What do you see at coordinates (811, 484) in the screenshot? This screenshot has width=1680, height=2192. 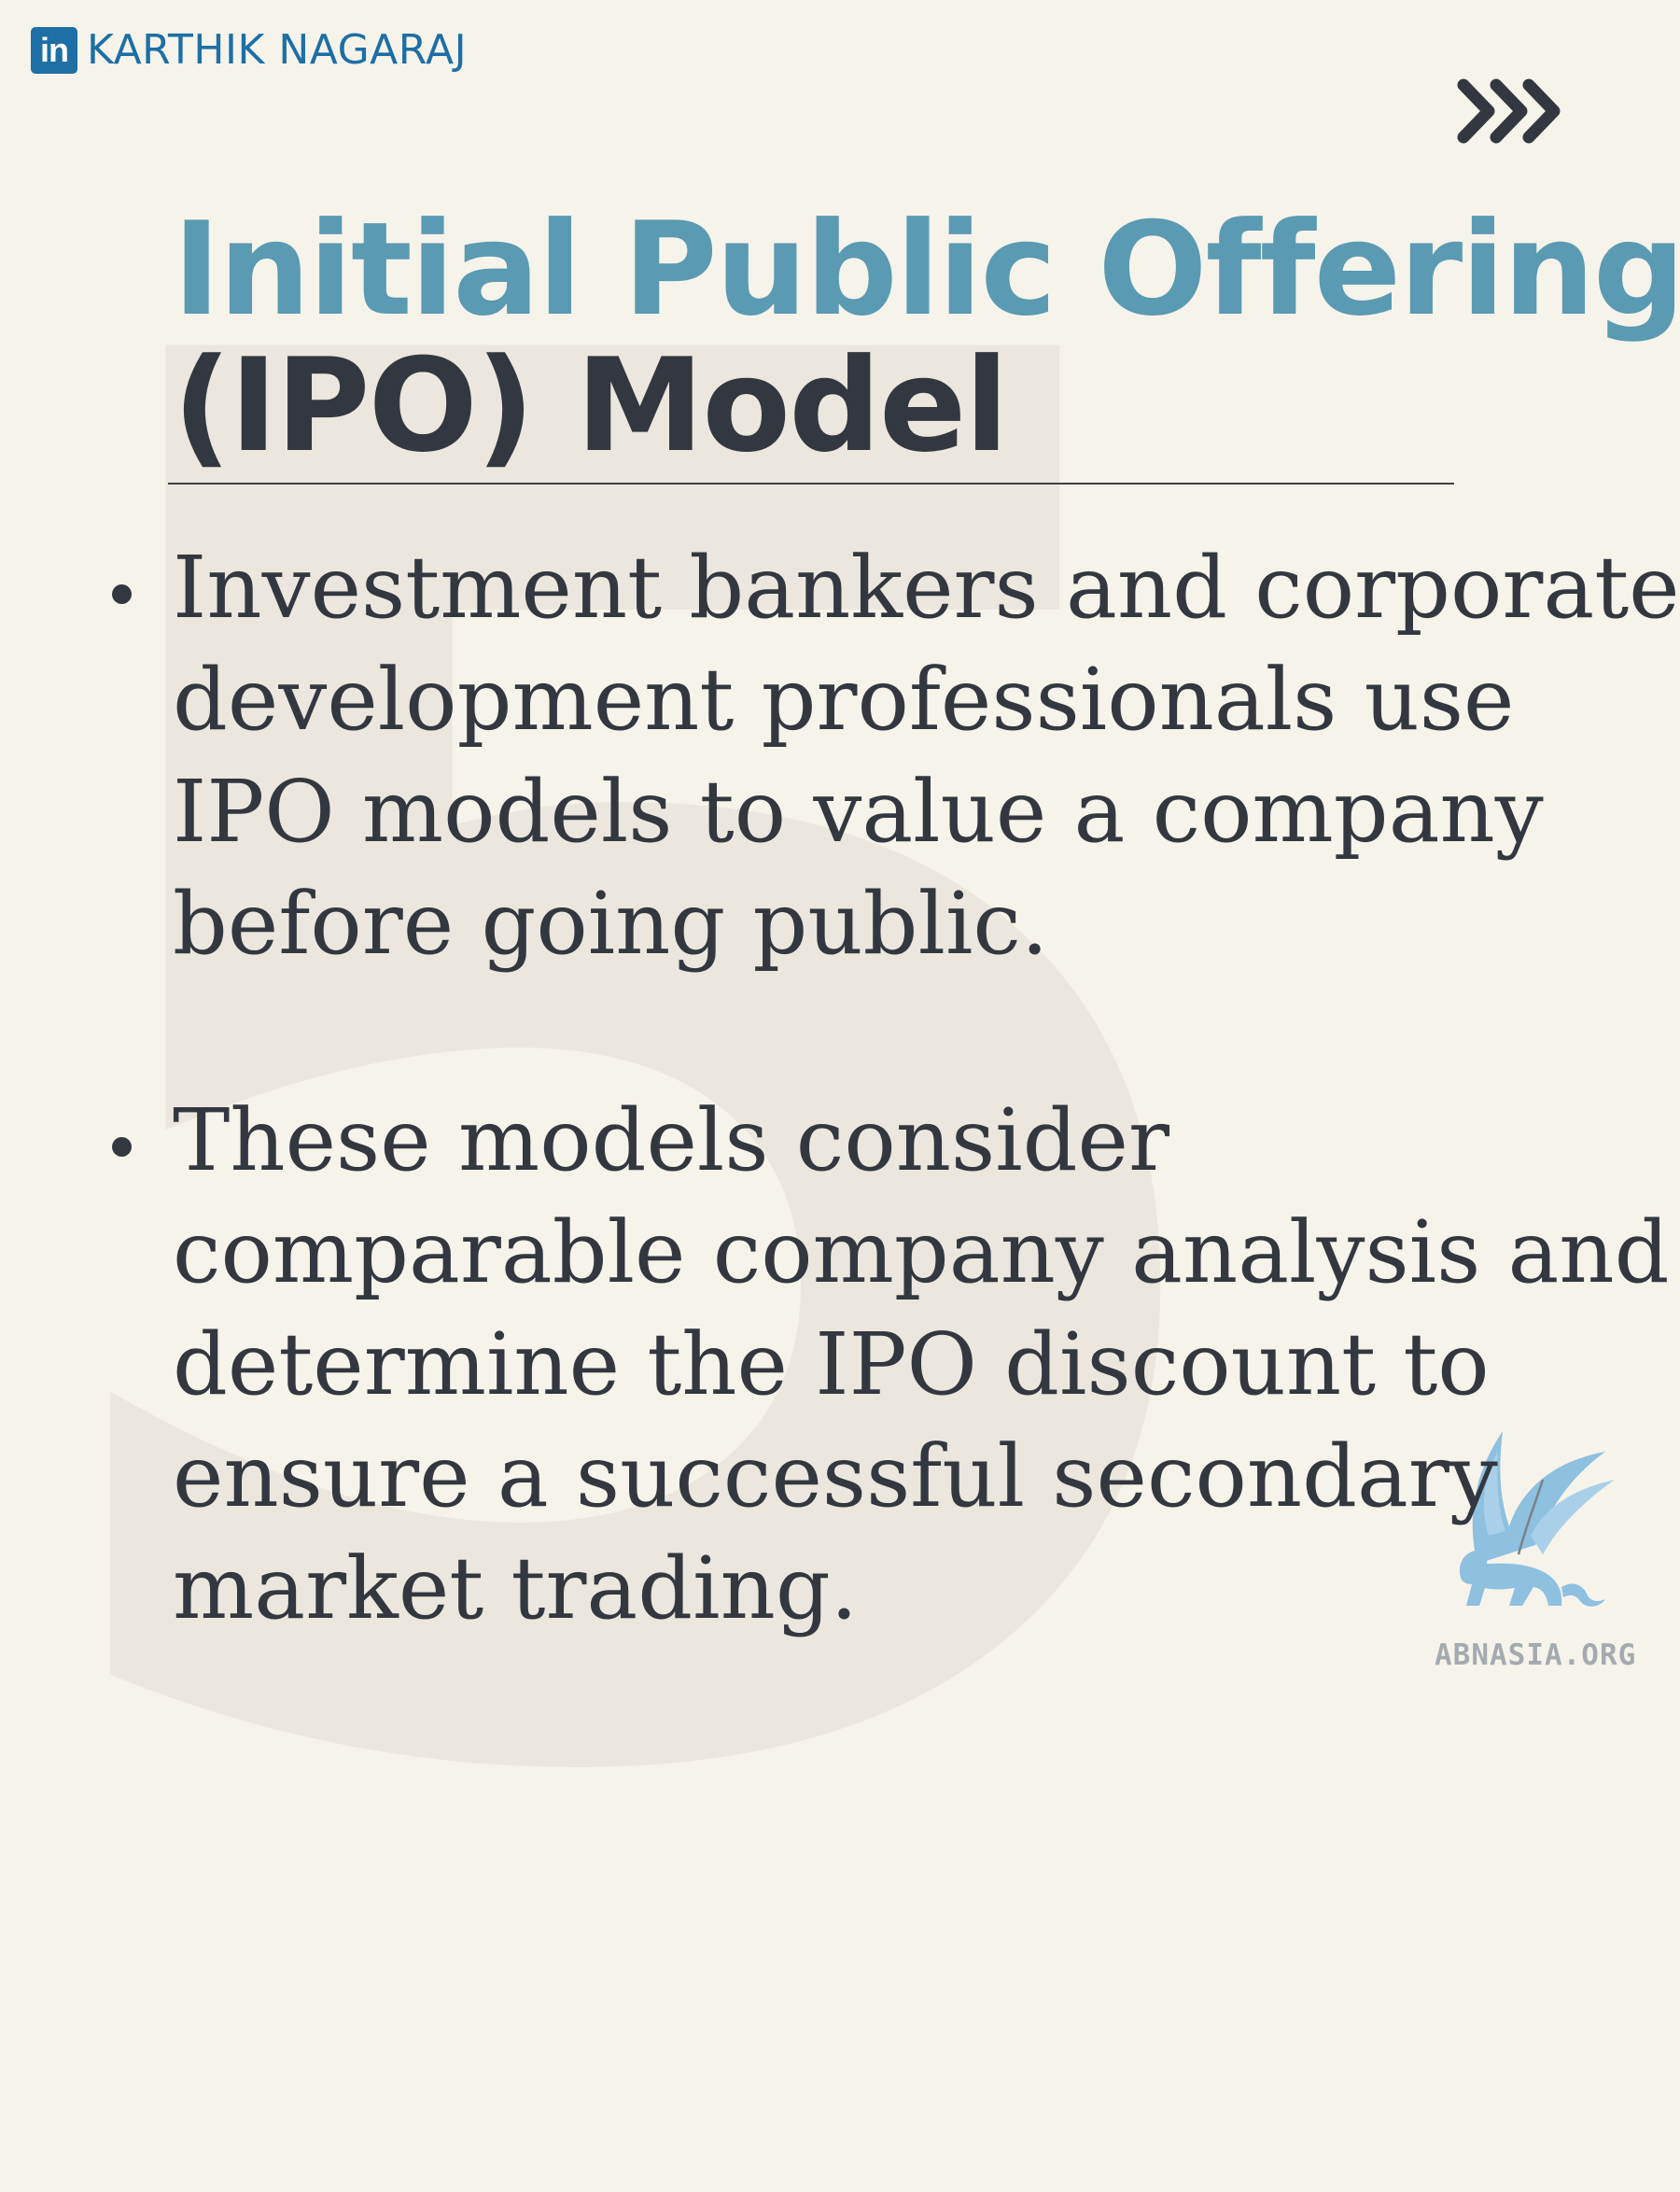 I see `title-divider` at bounding box center [811, 484].